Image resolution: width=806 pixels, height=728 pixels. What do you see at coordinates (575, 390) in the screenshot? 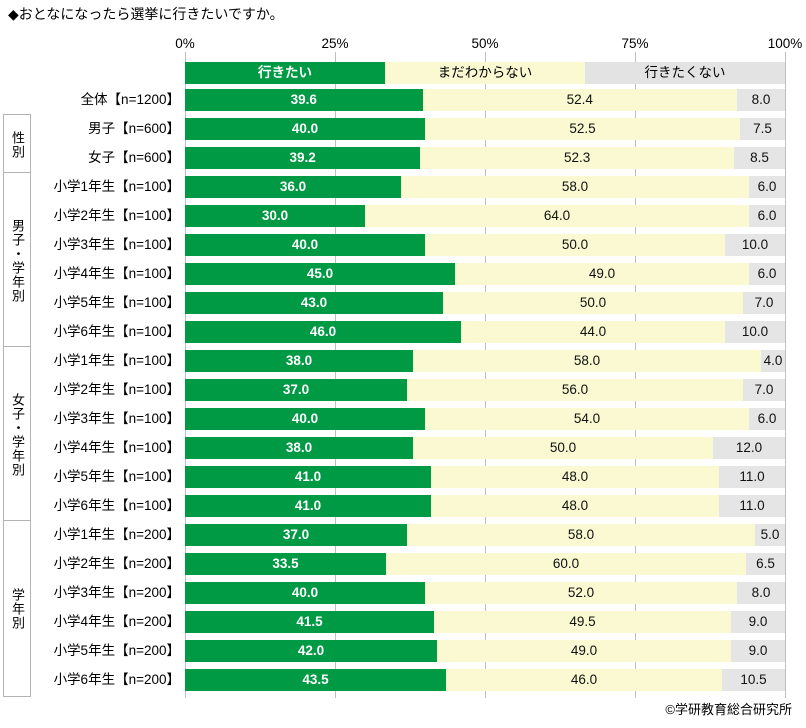
I see `bar-segment-1: 56.0` at bounding box center [575, 390].